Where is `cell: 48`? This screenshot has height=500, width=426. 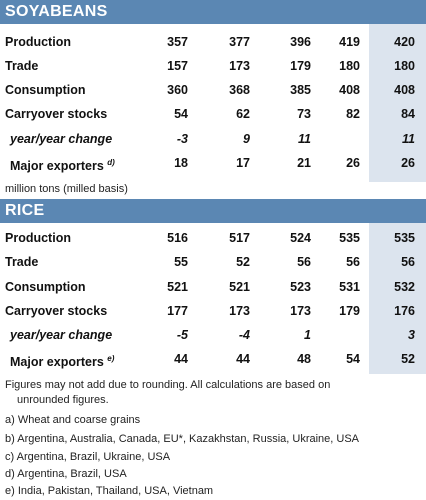 cell: 48 is located at coordinates (304, 359).